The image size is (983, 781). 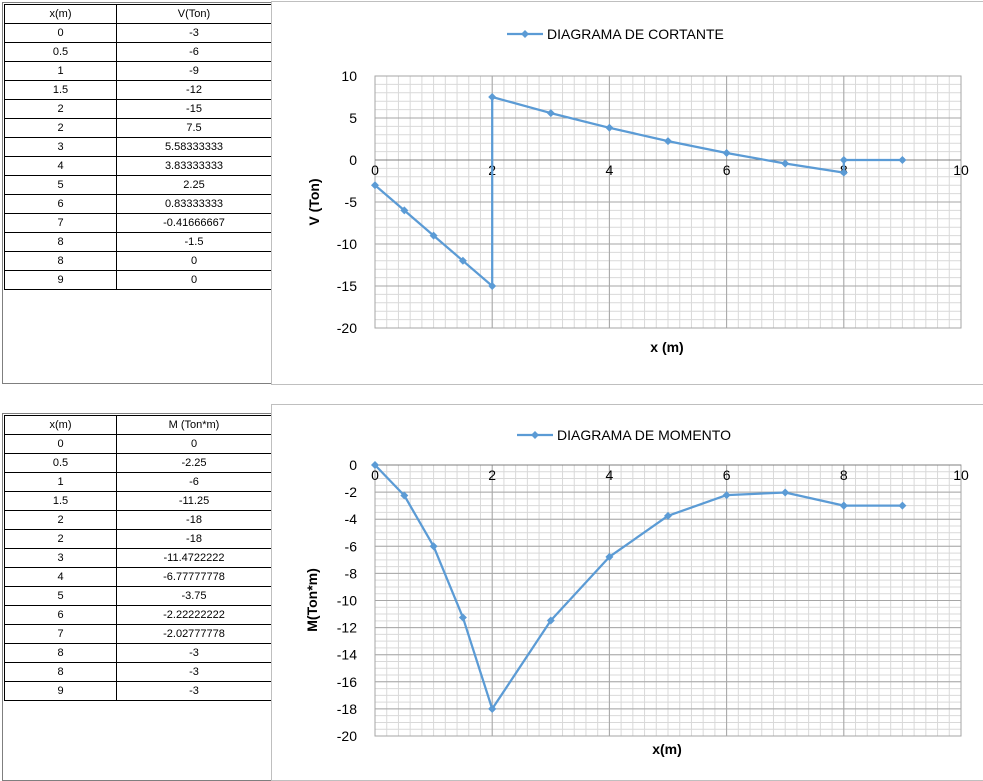 I want to click on moment-chart-y-tick-label: -16, so click(x=347, y=682).